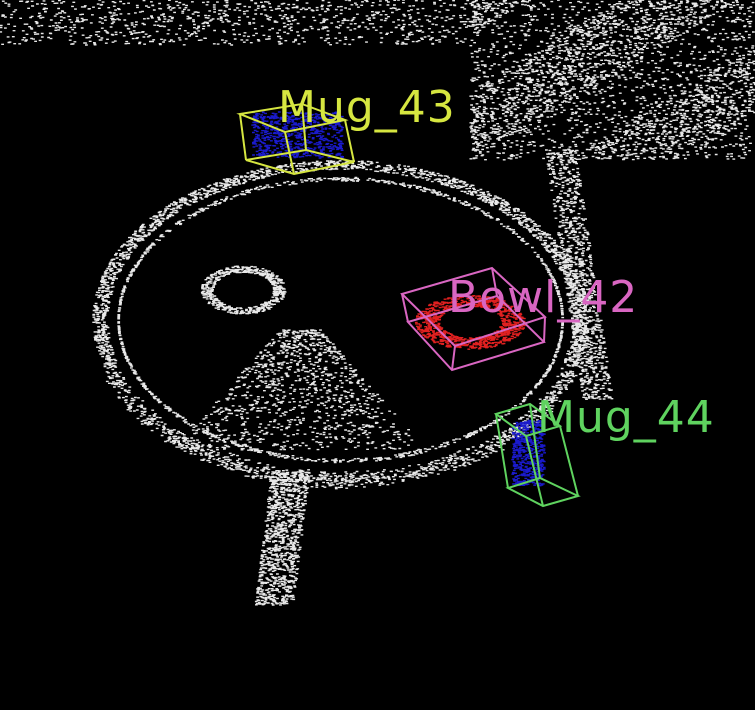 The image size is (755, 710). I want to click on mug-44-bounding-box, so click(537, 455).